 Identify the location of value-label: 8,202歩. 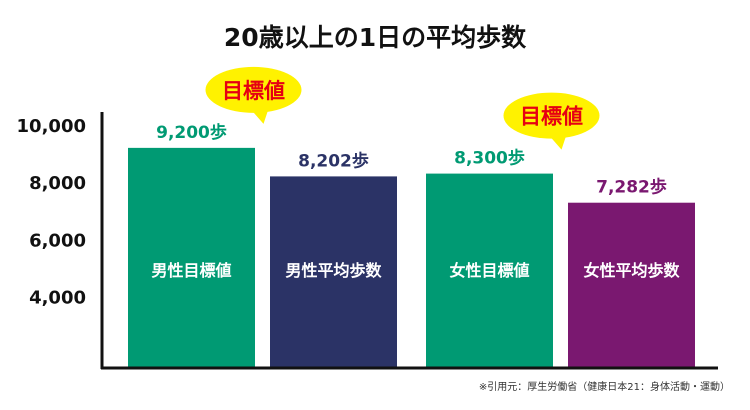
(333, 160).